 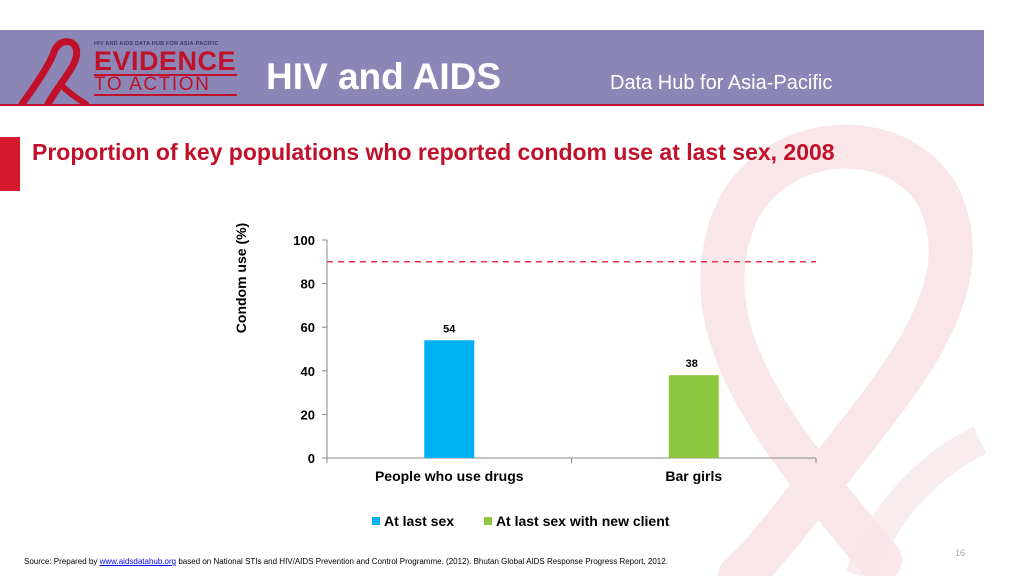 What do you see at coordinates (582, 521) in the screenshot?
I see `legend-label: At last sex with new client` at bounding box center [582, 521].